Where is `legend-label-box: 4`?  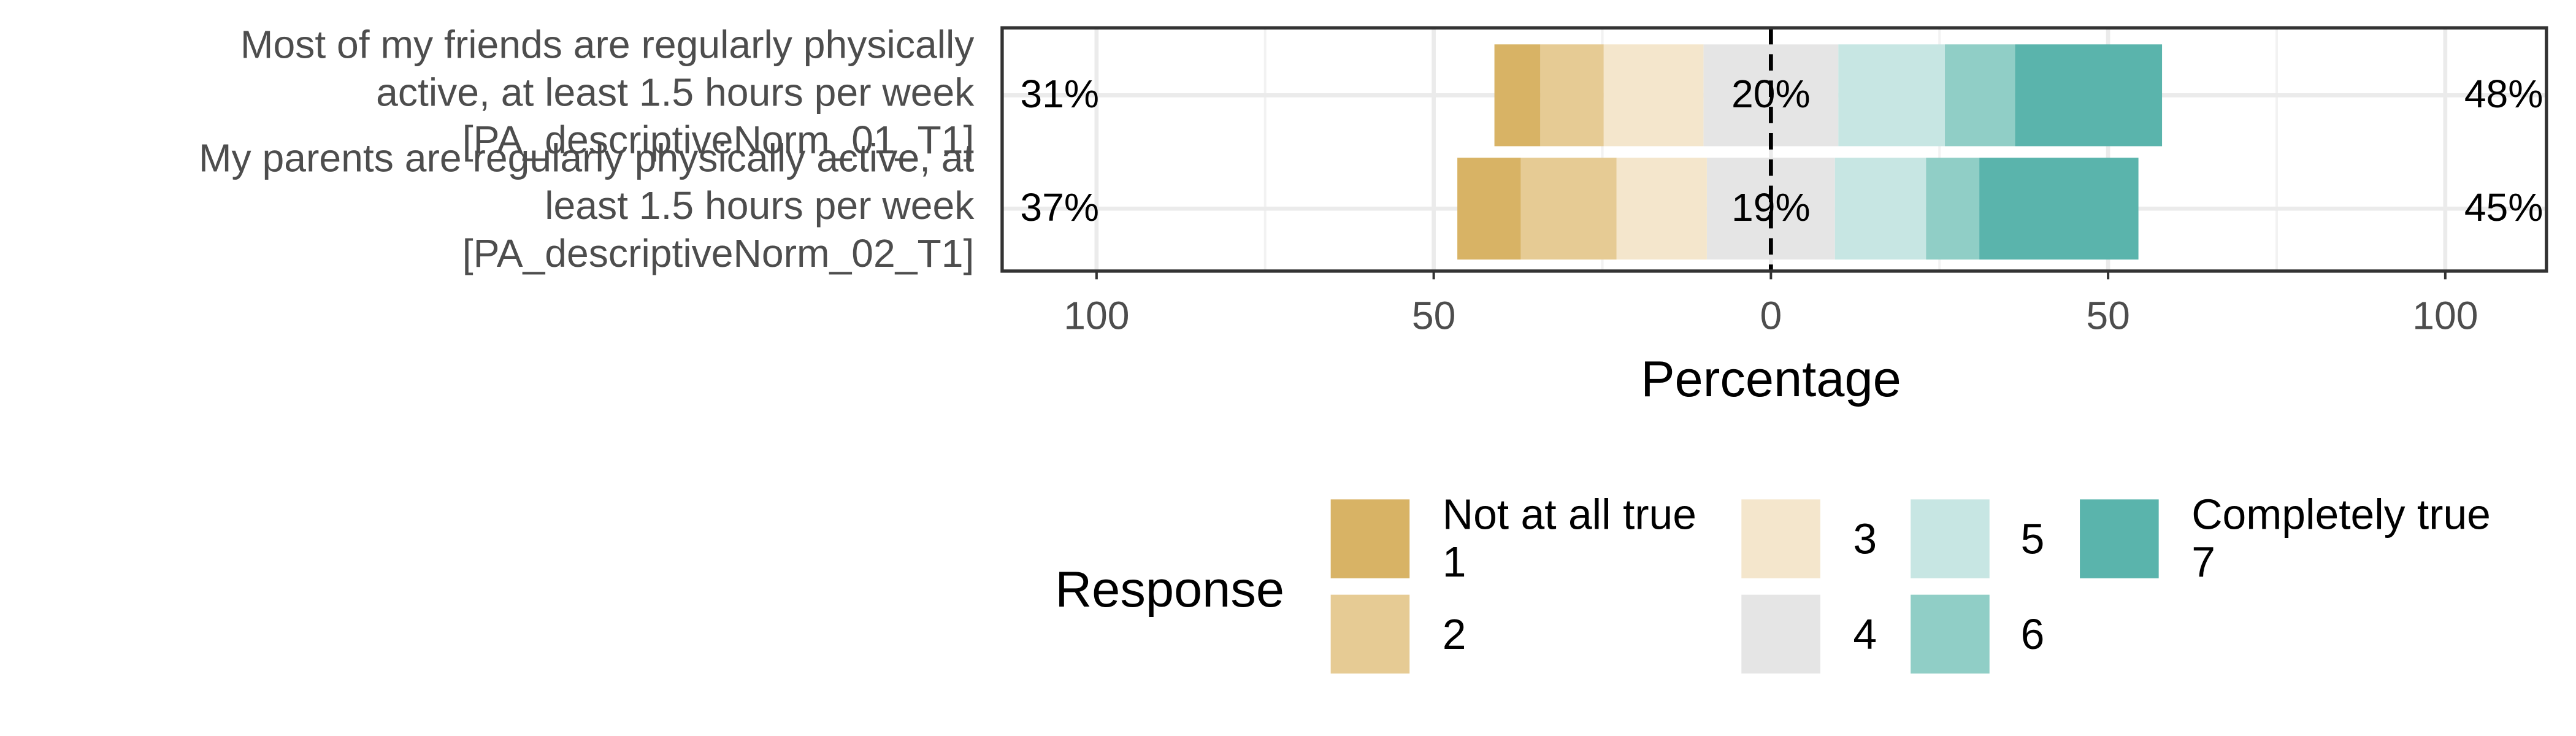
legend-label-box: 4 is located at coordinates (1865, 633).